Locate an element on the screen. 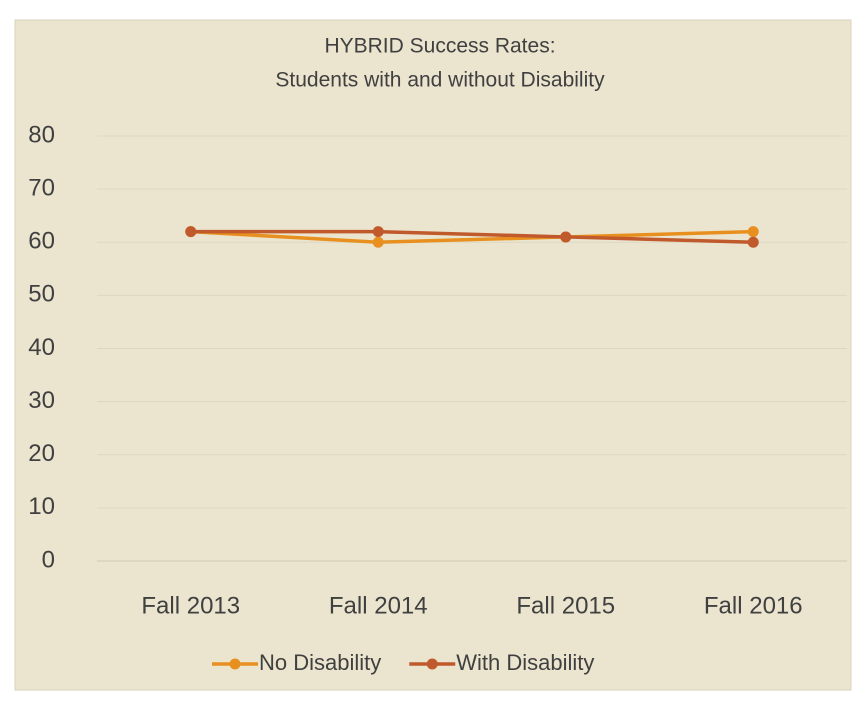 Image resolution: width=866 pixels, height=702 pixels. legend-label: With Disability is located at coordinates (525, 662).